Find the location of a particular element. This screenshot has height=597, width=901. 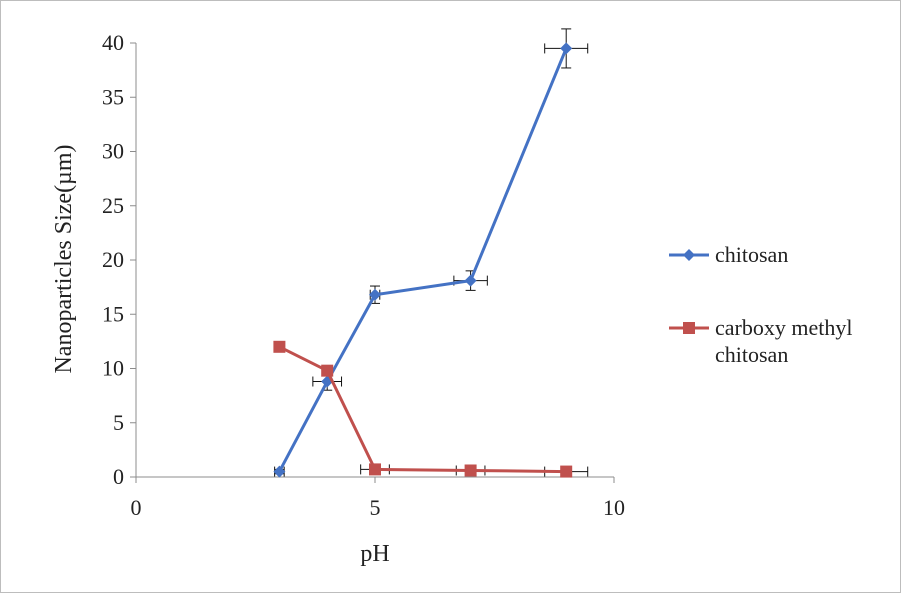

y-tick-label: 40 is located at coordinates (113, 42).